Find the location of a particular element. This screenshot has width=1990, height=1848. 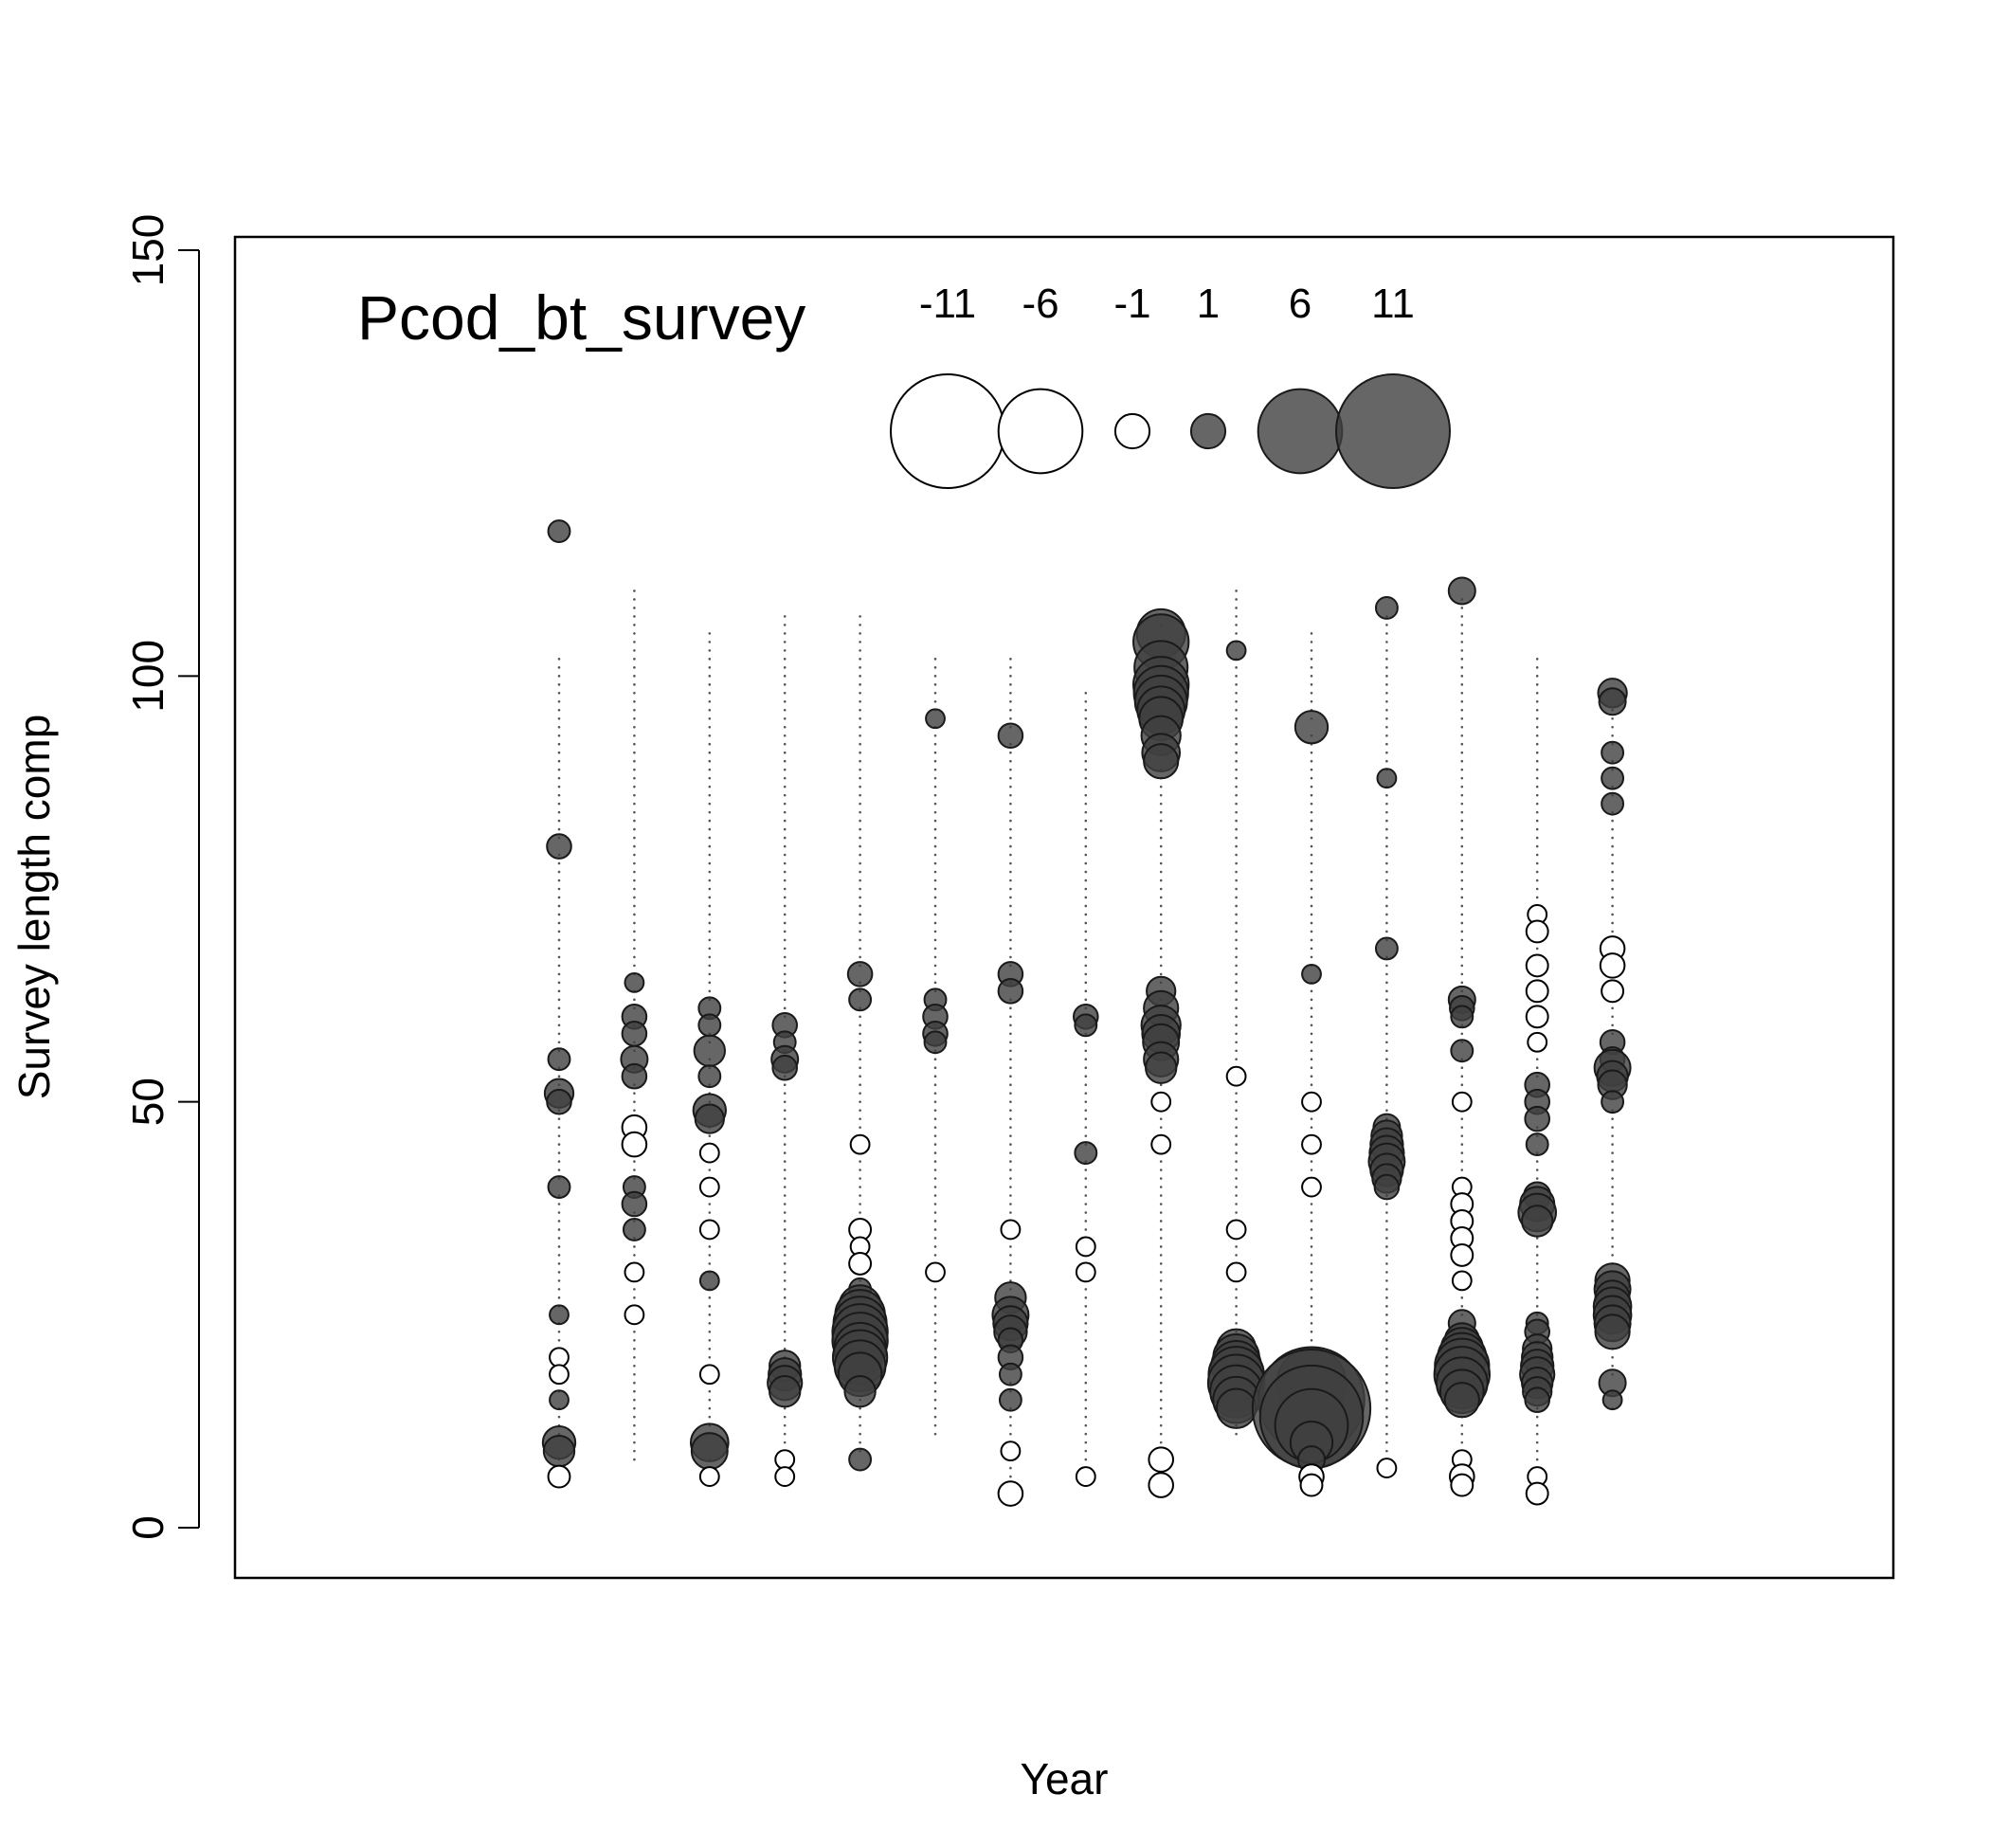

legend-label: -11 is located at coordinates (947, 304).